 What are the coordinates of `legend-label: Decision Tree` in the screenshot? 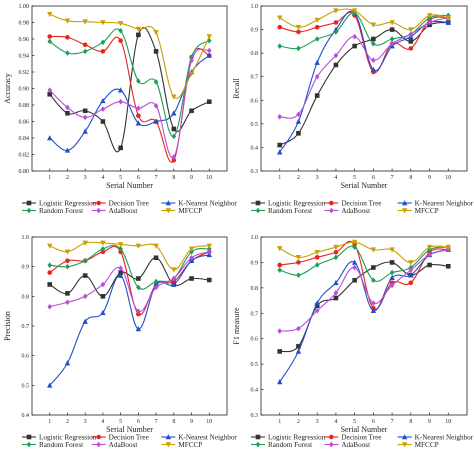 It's located at (129, 203).